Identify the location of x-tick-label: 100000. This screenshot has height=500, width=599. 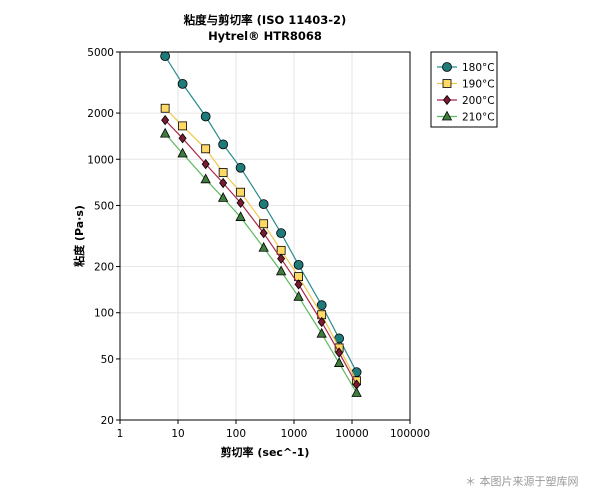
(410, 434).